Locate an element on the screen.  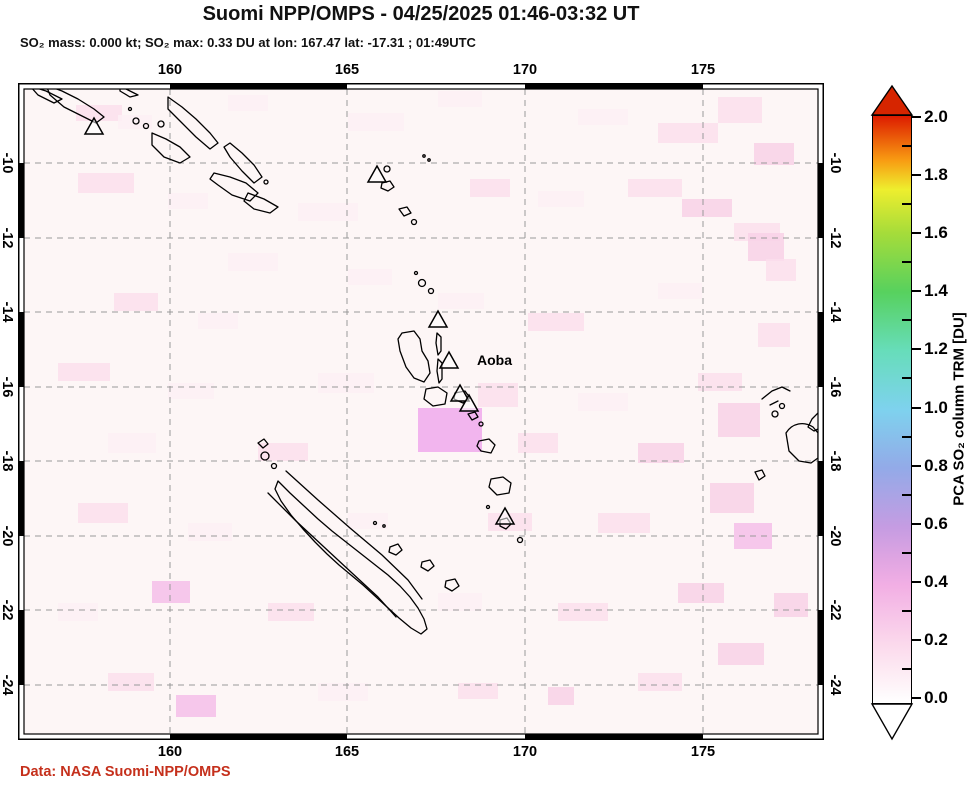
colorbar-arrow-down is located at coordinates (892, 722).